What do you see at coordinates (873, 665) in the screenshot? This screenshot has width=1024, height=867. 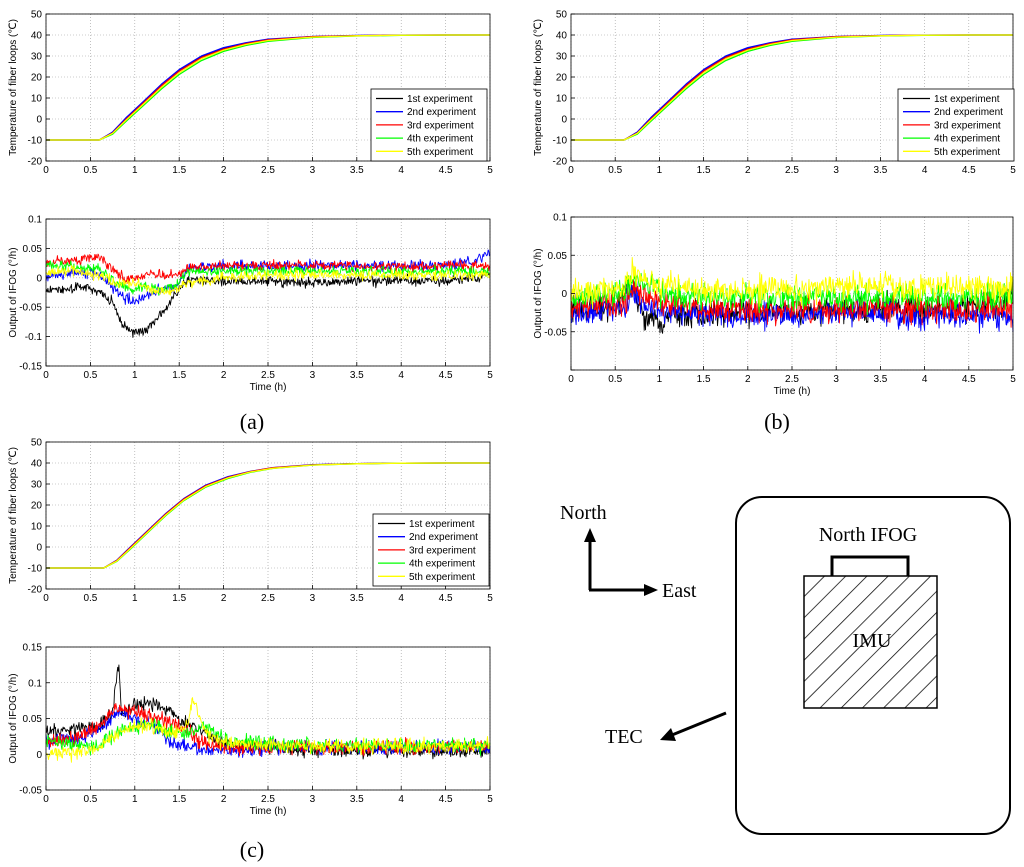 I see `enclosure-box` at bounding box center [873, 665].